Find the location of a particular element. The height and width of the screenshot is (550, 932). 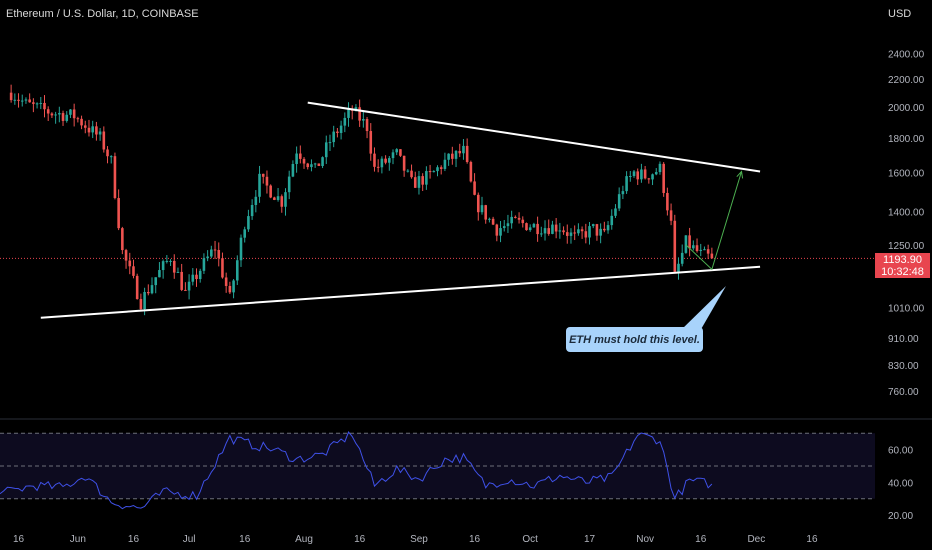

price-axis-tick: 2400.00 is located at coordinates (906, 54).